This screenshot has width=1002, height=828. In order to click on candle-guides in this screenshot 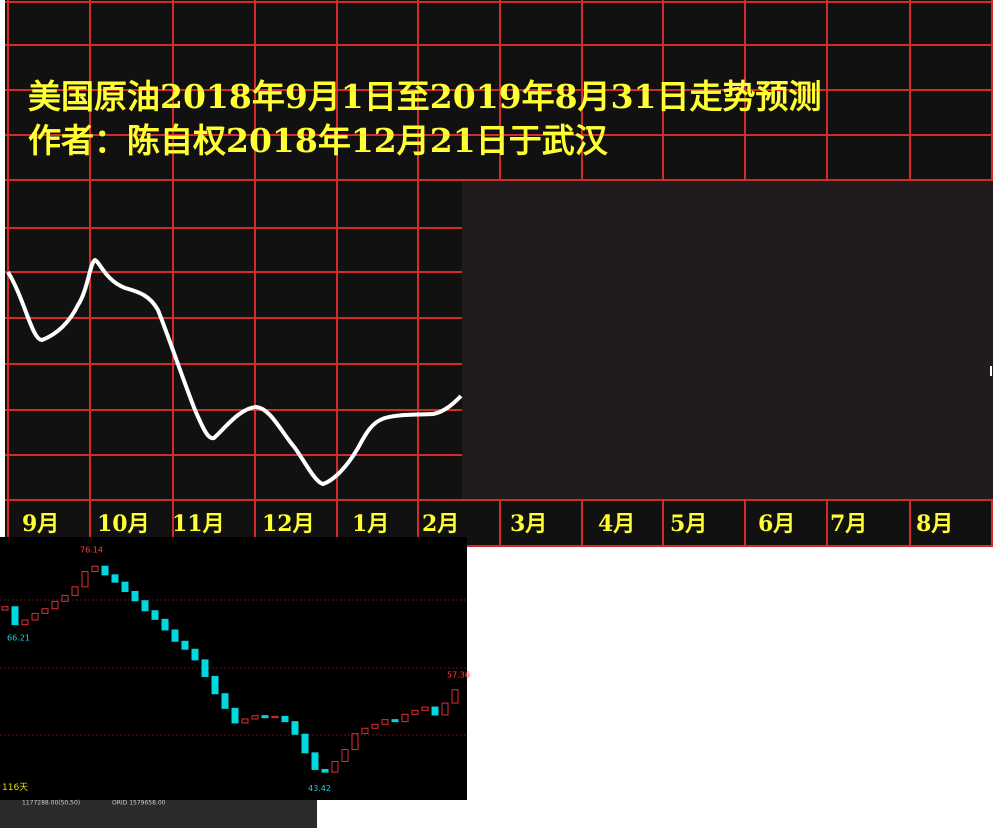, I will do `click(233, 667)`.